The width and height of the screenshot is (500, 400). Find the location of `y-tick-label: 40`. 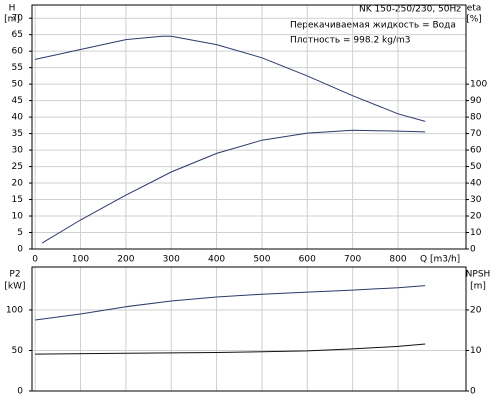

y-tick-label: 40 is located at coordinates (18, 118).